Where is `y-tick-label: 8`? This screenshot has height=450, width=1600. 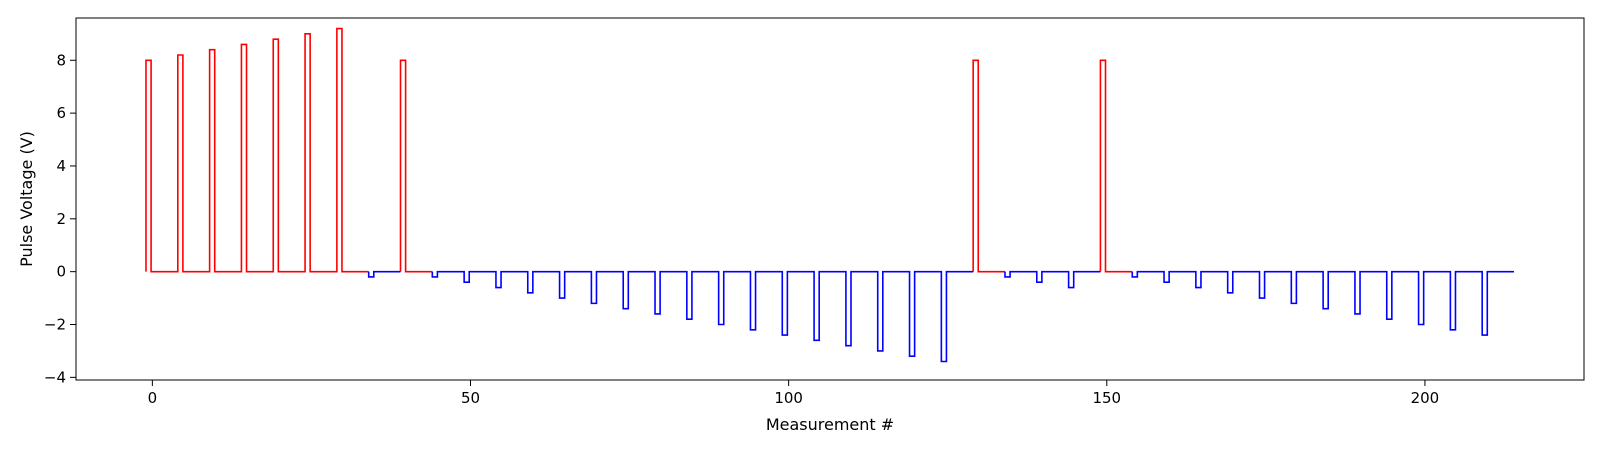
y-tick-label: 8 is located at coordinates (61, 60).